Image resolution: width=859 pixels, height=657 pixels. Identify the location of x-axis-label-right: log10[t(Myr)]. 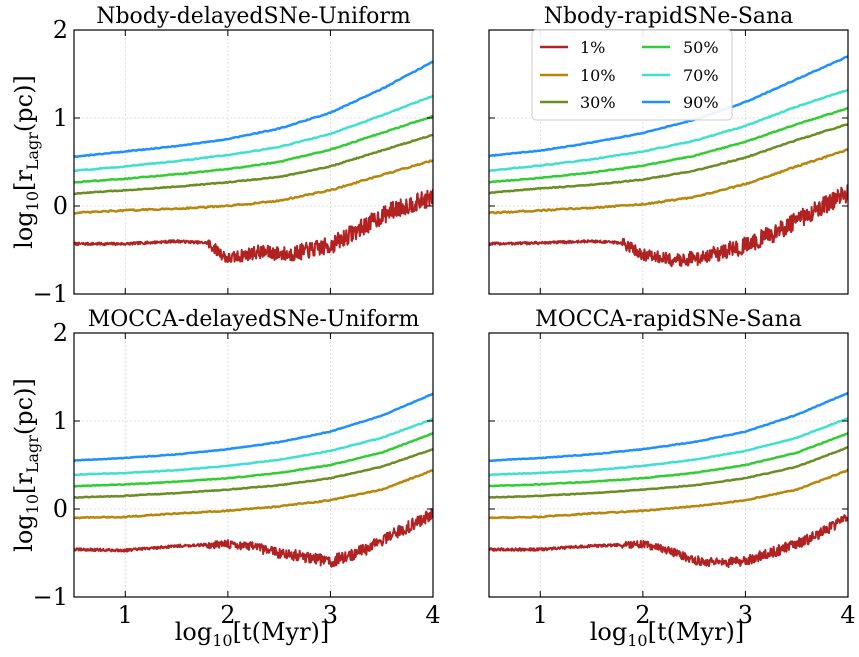
(667, 634).